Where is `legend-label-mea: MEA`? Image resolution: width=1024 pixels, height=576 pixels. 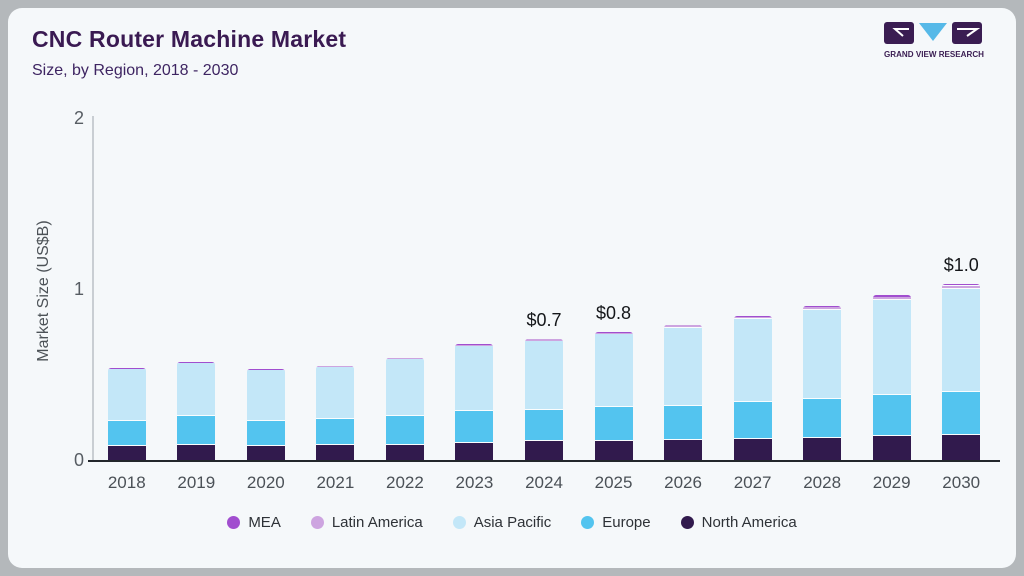
legend-label-mea: MEA is located at coordinates (264, 522).